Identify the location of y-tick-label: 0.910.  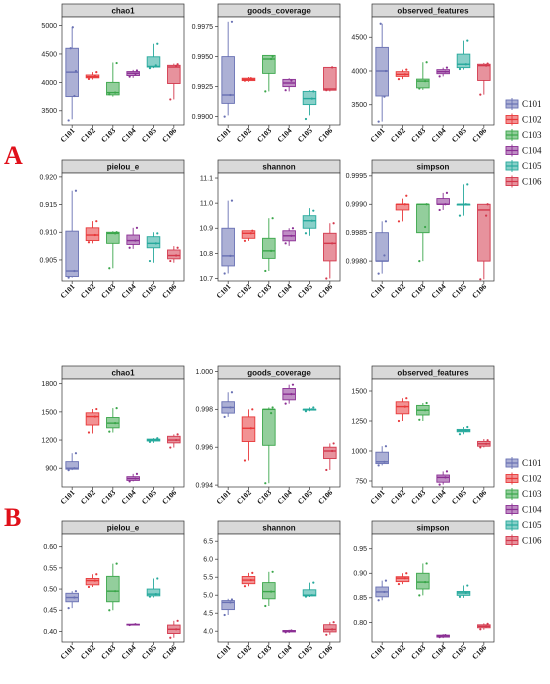
(48, 233).